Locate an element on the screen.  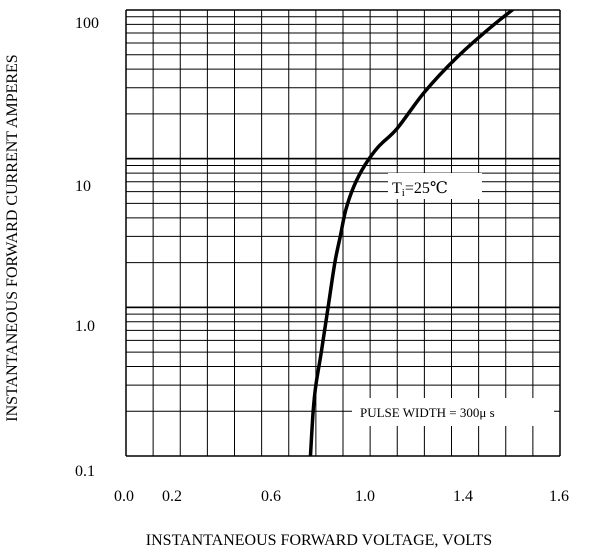
svg-text: Ti=25℃ is located at coordinates (420, 189).